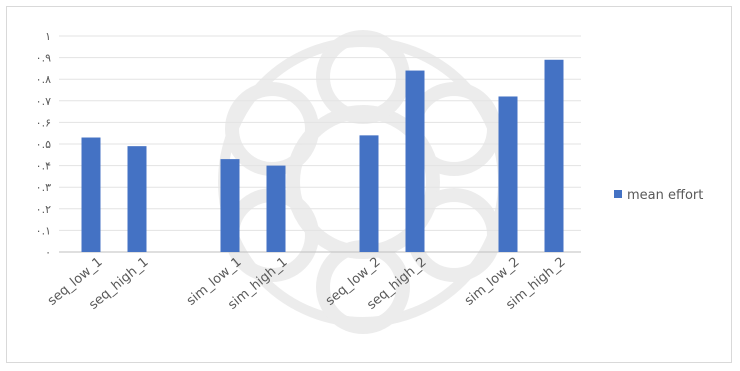 The image size is (740, 371). I want to click on legend: mean effort, so click(658, 195).